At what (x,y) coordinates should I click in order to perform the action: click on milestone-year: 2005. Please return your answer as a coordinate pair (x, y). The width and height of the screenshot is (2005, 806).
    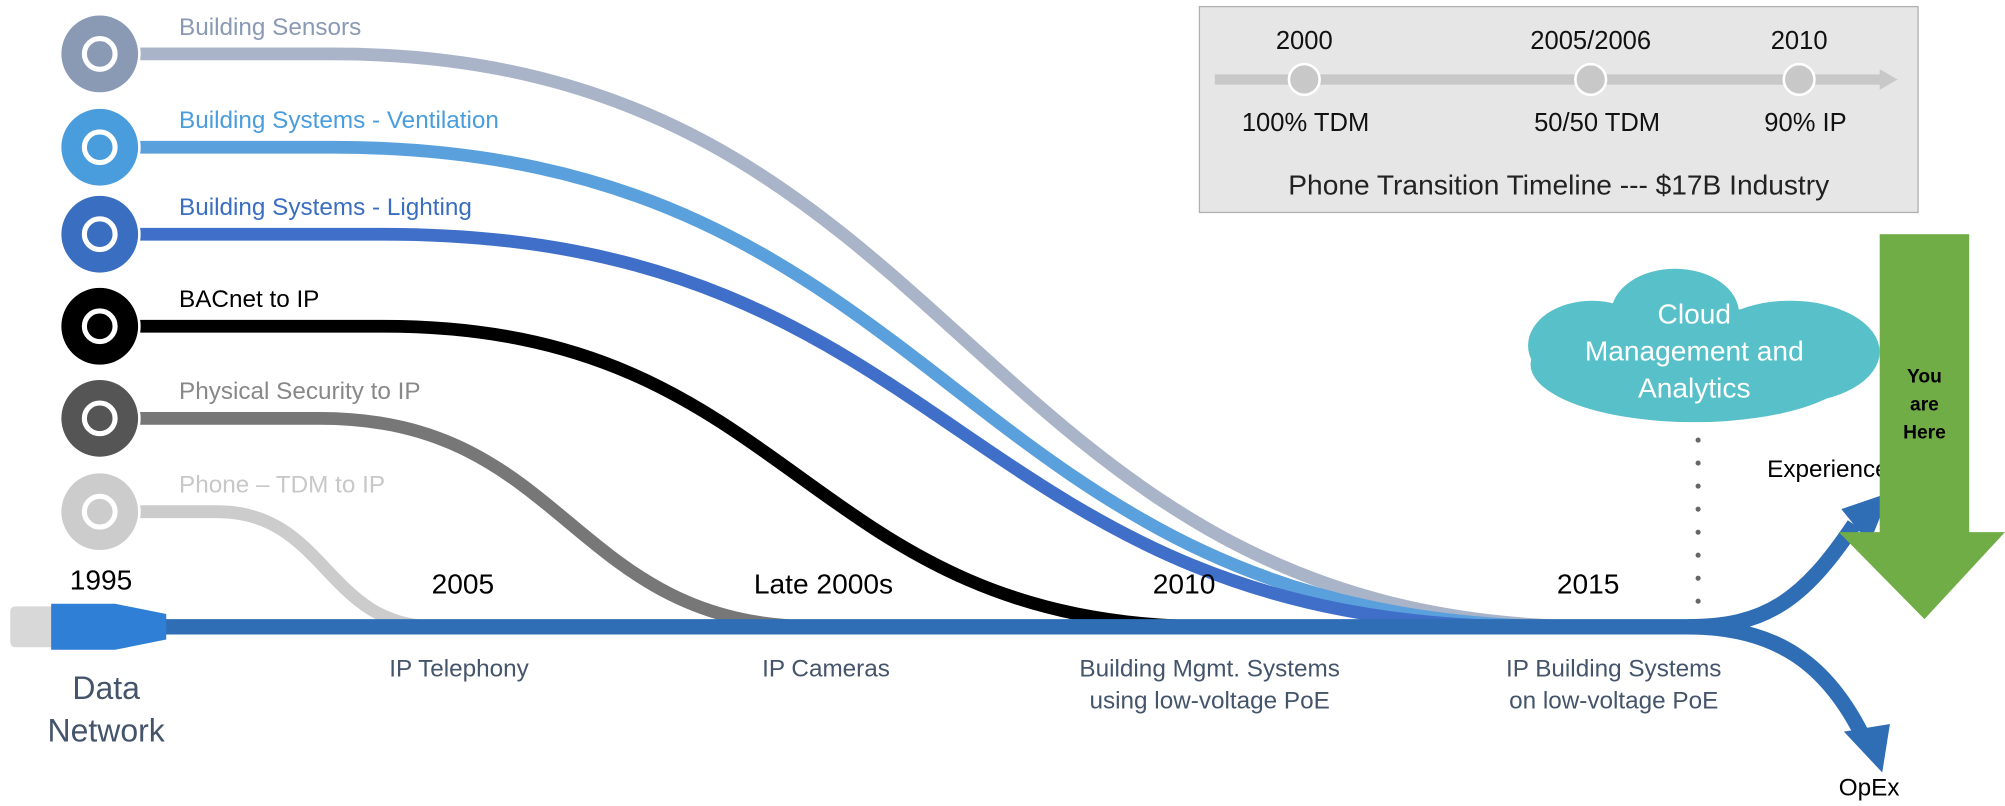
    Looking at the image, I should click on (463, 583).